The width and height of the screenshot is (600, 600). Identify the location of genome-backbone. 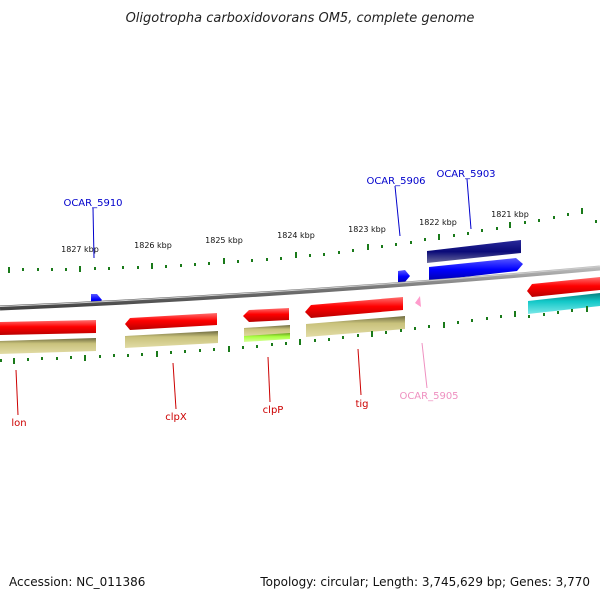
(300, 288).